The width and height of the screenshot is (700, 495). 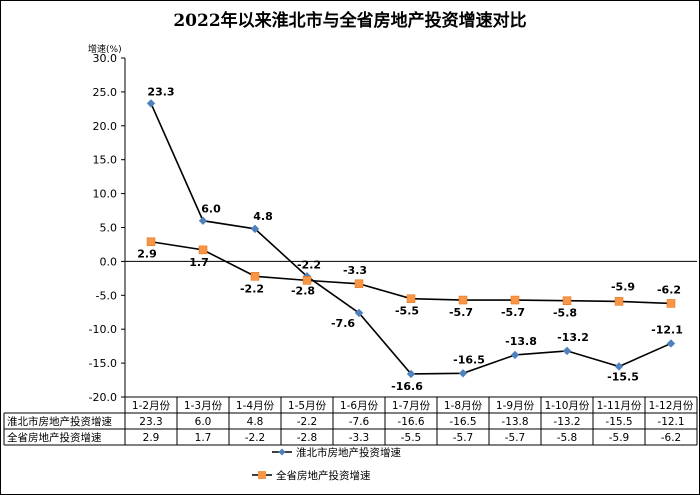 What do you see at coordinates (105, 58) in the screenshot?
I see `y-tick-label: 30.0` at bounding box center [105, 58].